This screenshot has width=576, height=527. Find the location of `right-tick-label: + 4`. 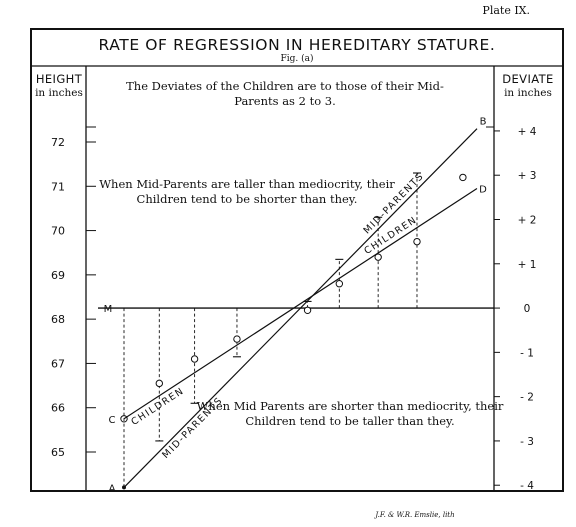

right-tick-label: + 4 is located at coordinates (527, 132).